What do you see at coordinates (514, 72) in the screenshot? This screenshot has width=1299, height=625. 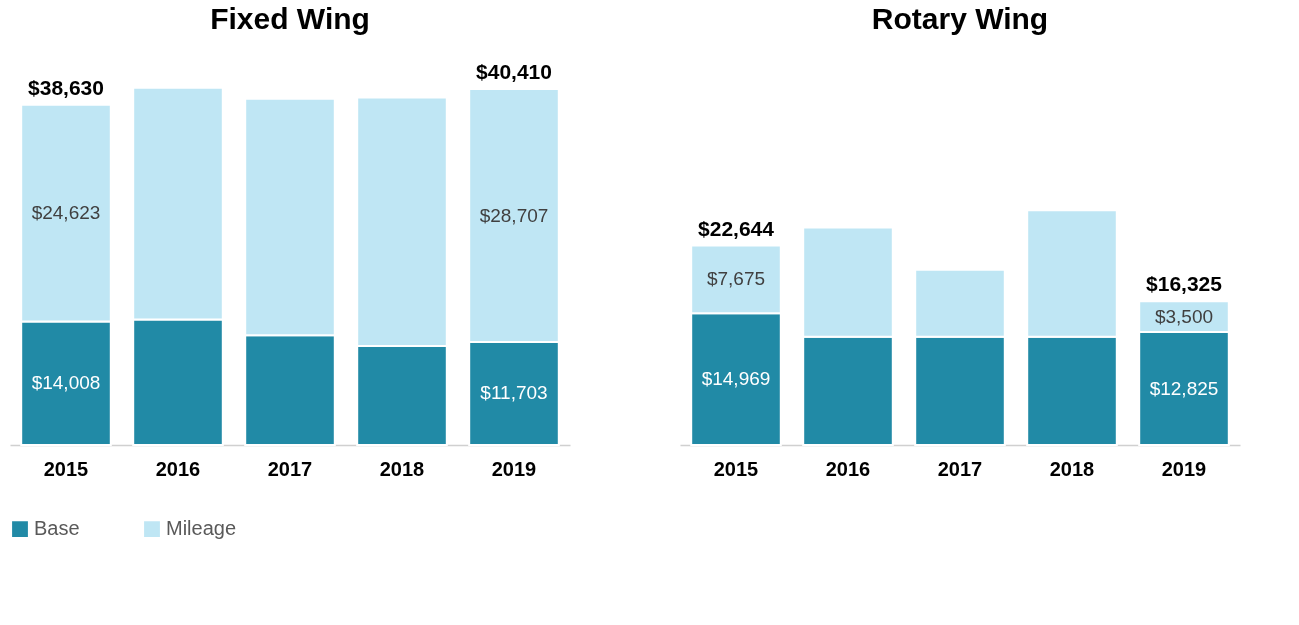 I see `total-label: $40,410` at bounding box center [514, 72].